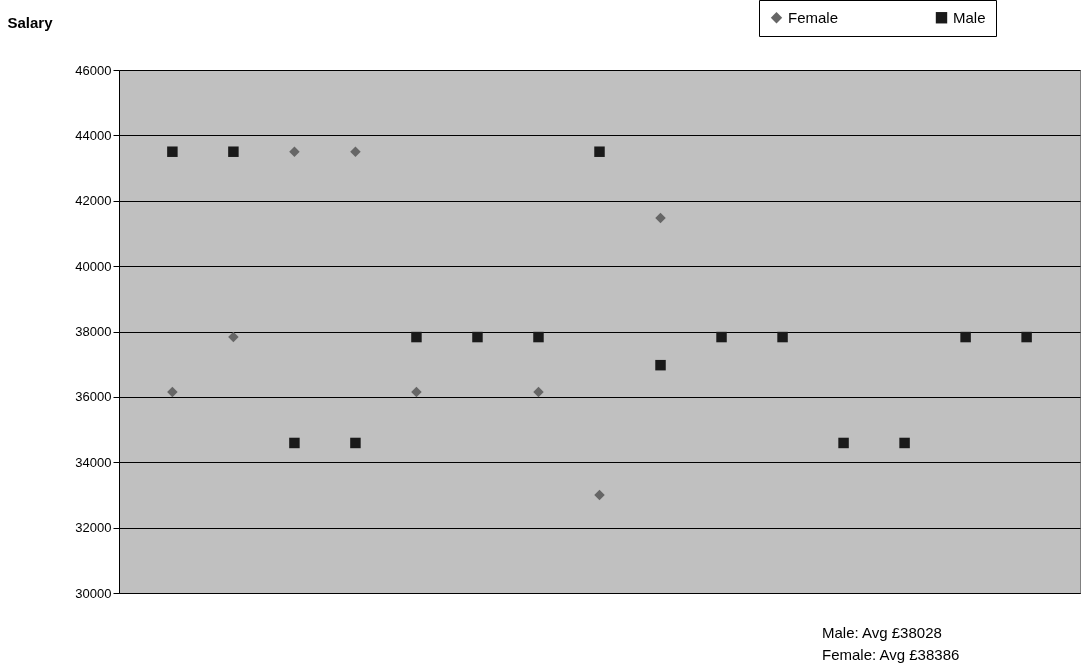 This screenshot has width=1082, height=666. What do you see at coordinates (30, 22) in the screenshot?
I see `y-axis-title: Salary` at bounding box center [30, 22].